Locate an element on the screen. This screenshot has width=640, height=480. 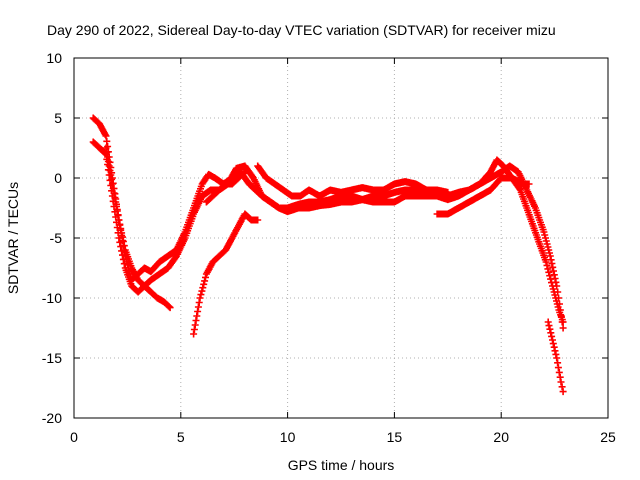
x-tick-label: 15 is located at coordinates (395, 437).